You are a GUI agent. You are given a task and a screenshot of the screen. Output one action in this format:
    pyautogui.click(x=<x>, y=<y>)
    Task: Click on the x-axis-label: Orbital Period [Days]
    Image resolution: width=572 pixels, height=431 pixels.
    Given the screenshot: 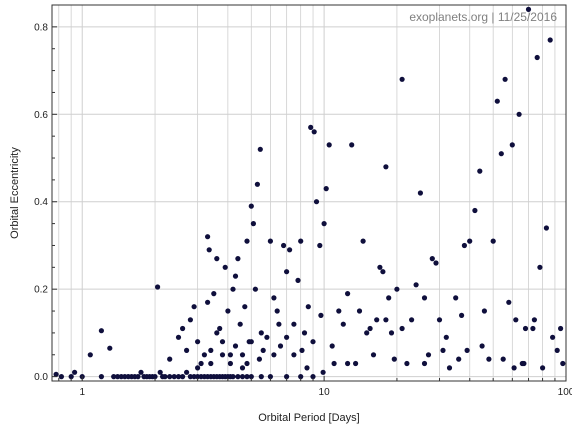 What is the action you would take?
    pyautogui.click(x=308, y=418)
    